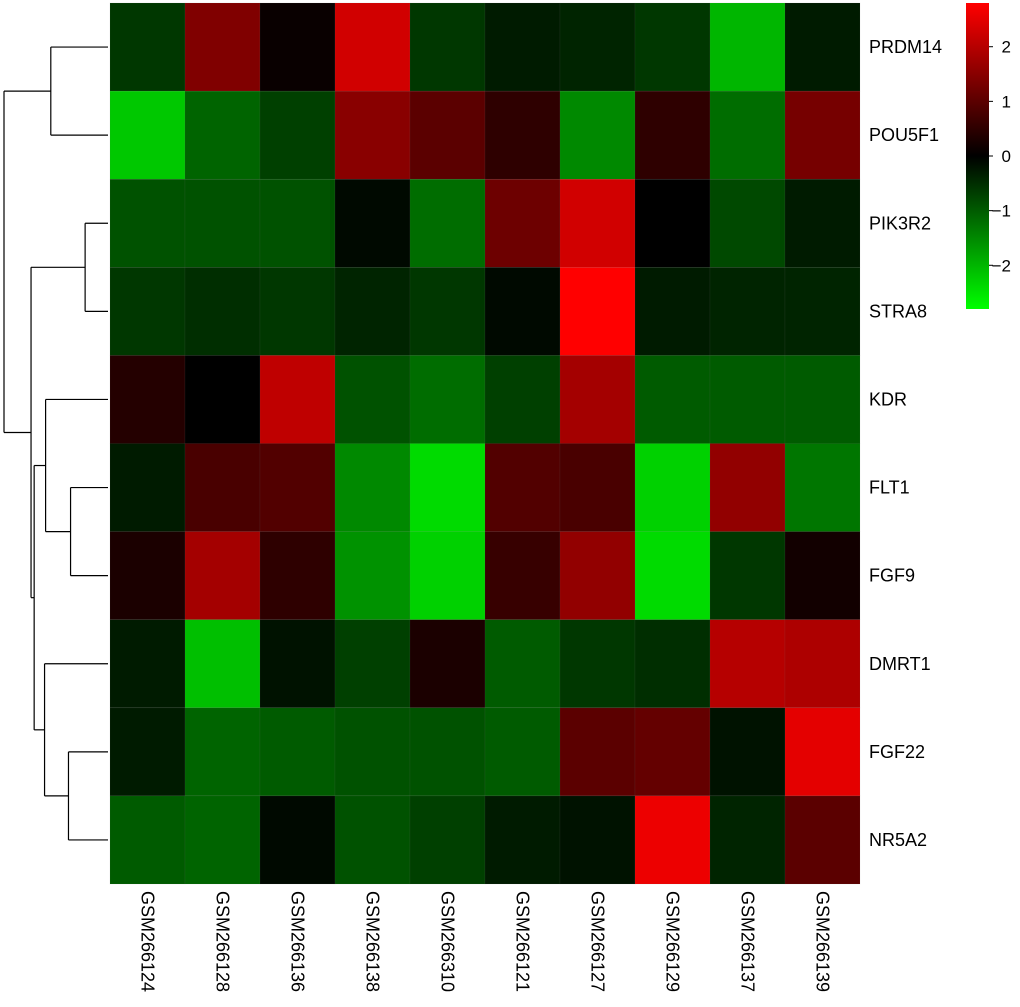 The height and width of the screenshot is (1007, 1020). What do you see at coordinates (898, 311) in the screenshot?
I see `row-label: STRA8` at bounding box center [898, 311].